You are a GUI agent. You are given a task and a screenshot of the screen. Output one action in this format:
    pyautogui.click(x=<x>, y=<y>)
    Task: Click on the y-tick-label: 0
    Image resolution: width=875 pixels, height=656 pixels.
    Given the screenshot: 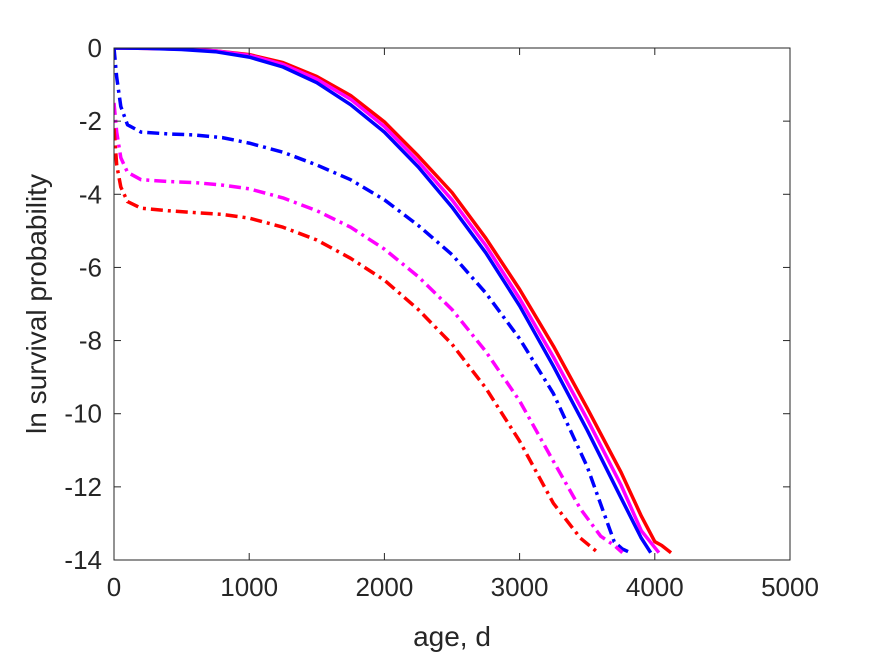 What is the action you would take?
    pyautogui.click(x=95, y=48)
    